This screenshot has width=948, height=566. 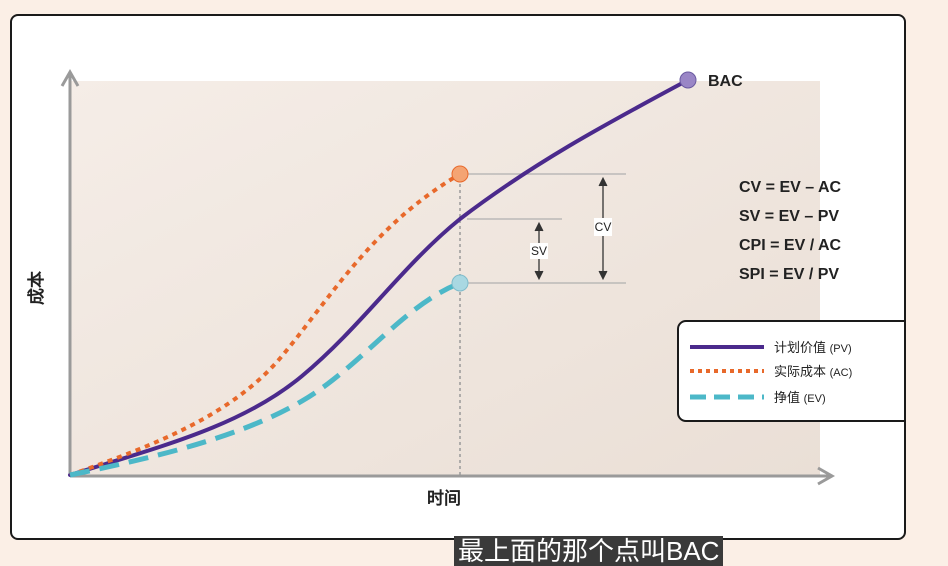 What do you see at coordinates (688, 80) in the screenshot?
I see `bac-point` at bounding box center [688, 80].